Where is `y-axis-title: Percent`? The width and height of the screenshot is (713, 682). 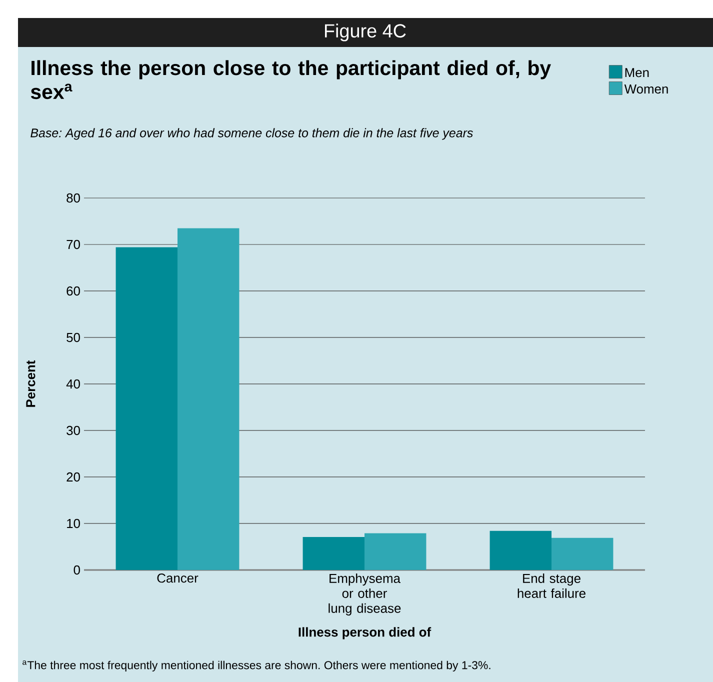 y-axis-title: Percent is located at coordinates (31, 383).